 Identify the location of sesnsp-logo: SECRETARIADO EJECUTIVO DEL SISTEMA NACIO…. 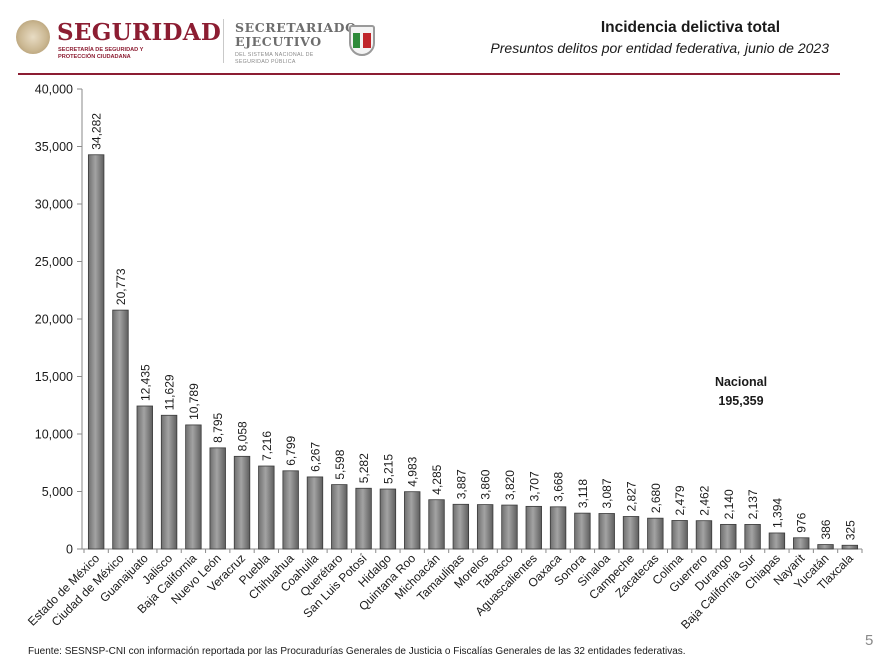
(310, 43).